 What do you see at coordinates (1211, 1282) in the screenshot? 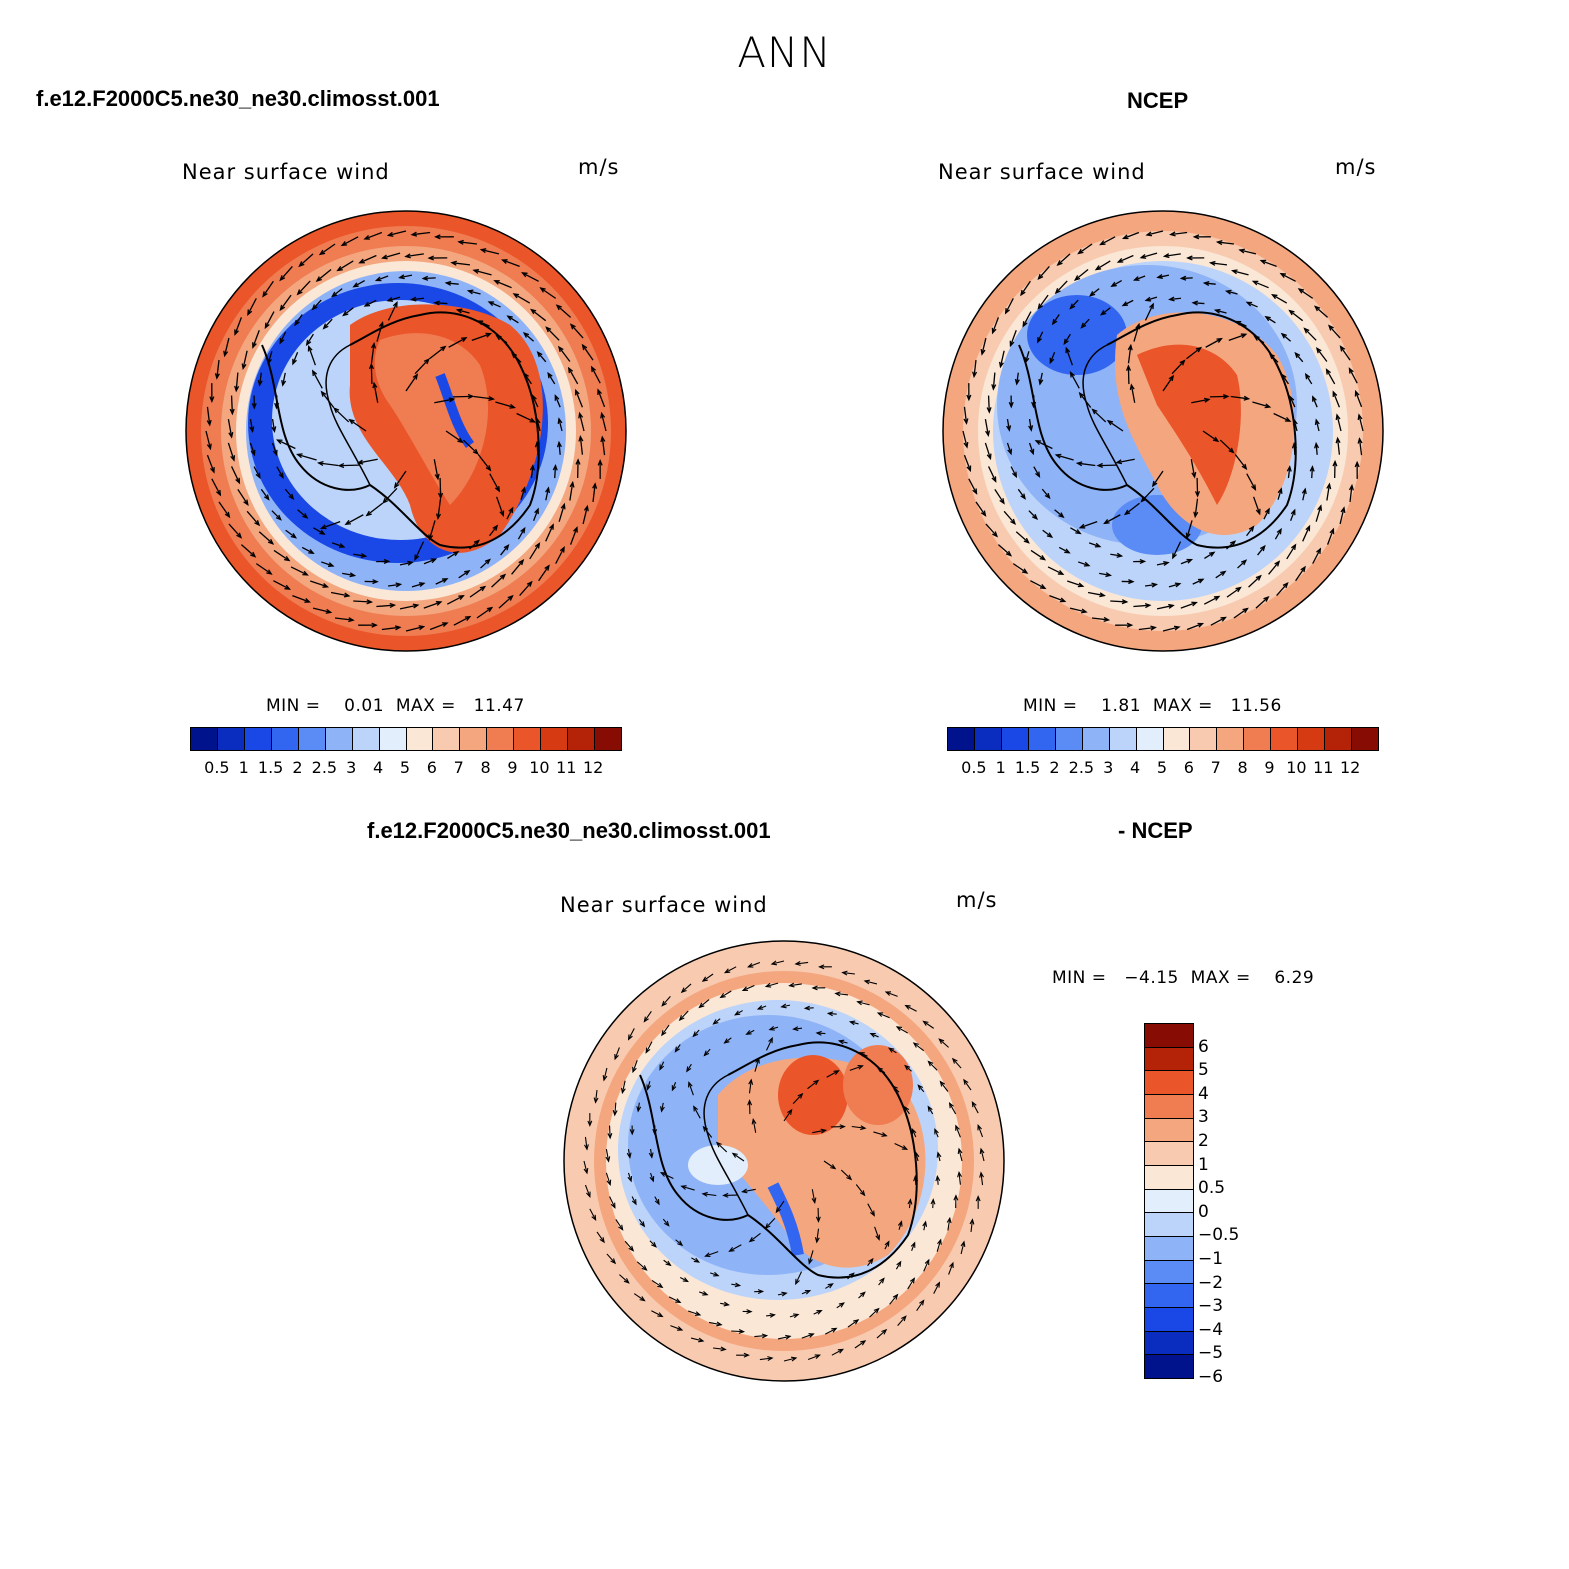
I see `colorbar-tick-label: −2` at bounding box center [1211, 1282].